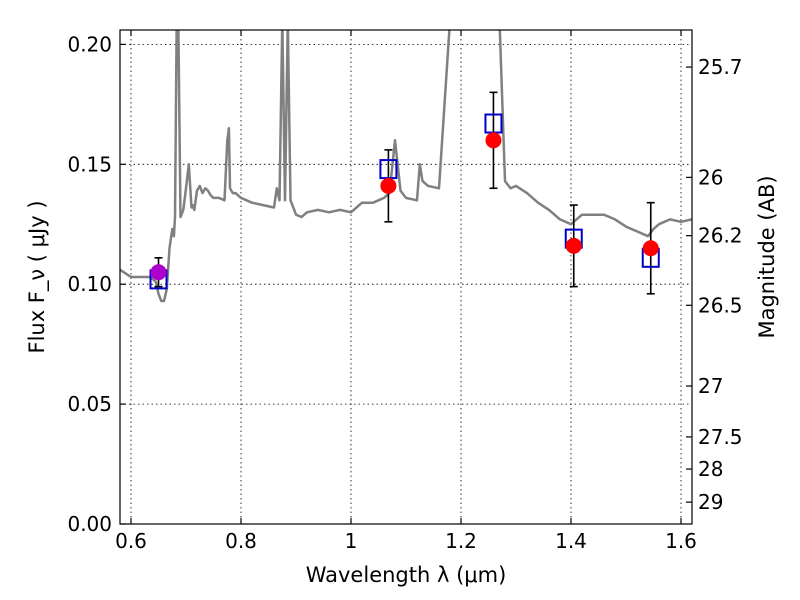 Image resolution: width=800 pixels, height=600 pixels. Describe the element at coordinates (720, 305) in the screenshot. I see `y2-tick-label: 26.5` at that location.